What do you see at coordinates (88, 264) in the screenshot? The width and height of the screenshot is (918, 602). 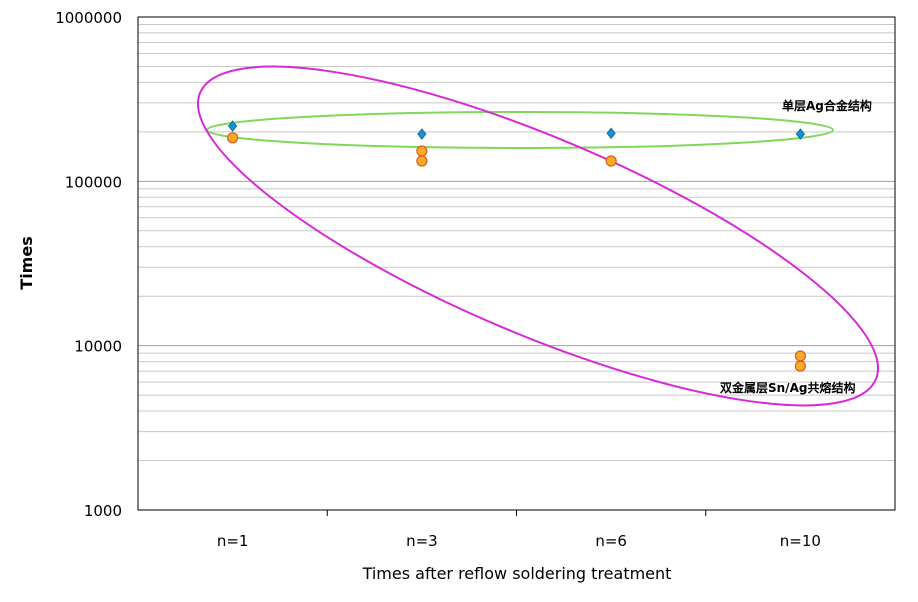 I see `y-axis: 1000 10000 100000 1000000` at bounding box center [88, 264].